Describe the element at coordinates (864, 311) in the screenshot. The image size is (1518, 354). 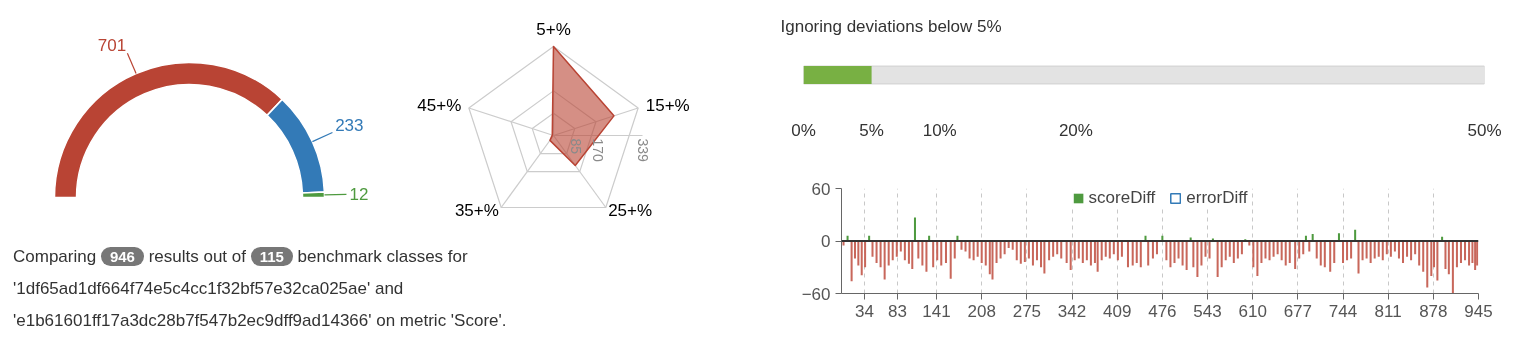
I see `x-tick-label: 34` at that location.